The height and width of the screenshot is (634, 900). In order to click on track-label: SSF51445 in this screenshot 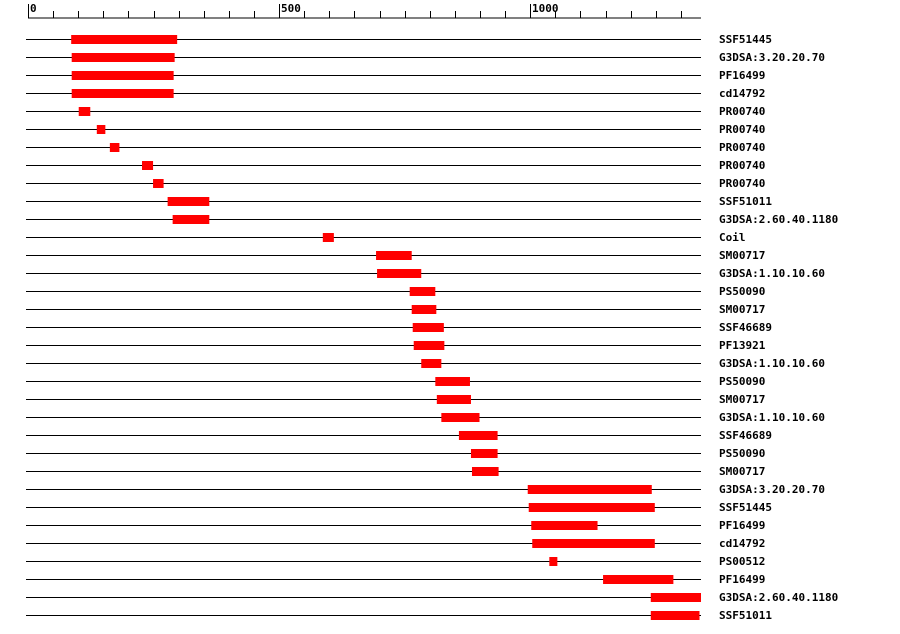, I will do `click(745, 507)`.